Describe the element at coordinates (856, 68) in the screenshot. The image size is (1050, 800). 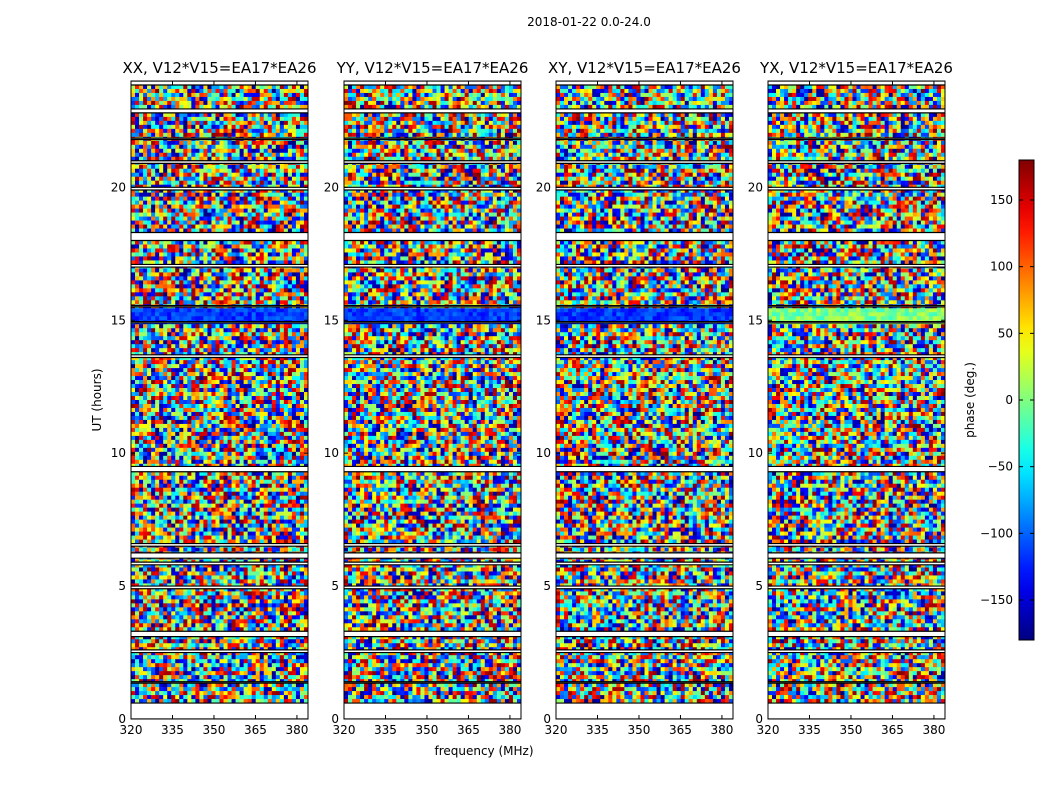
I see `panel-title: YX, V12*V15=EA17*EA26` at that location.